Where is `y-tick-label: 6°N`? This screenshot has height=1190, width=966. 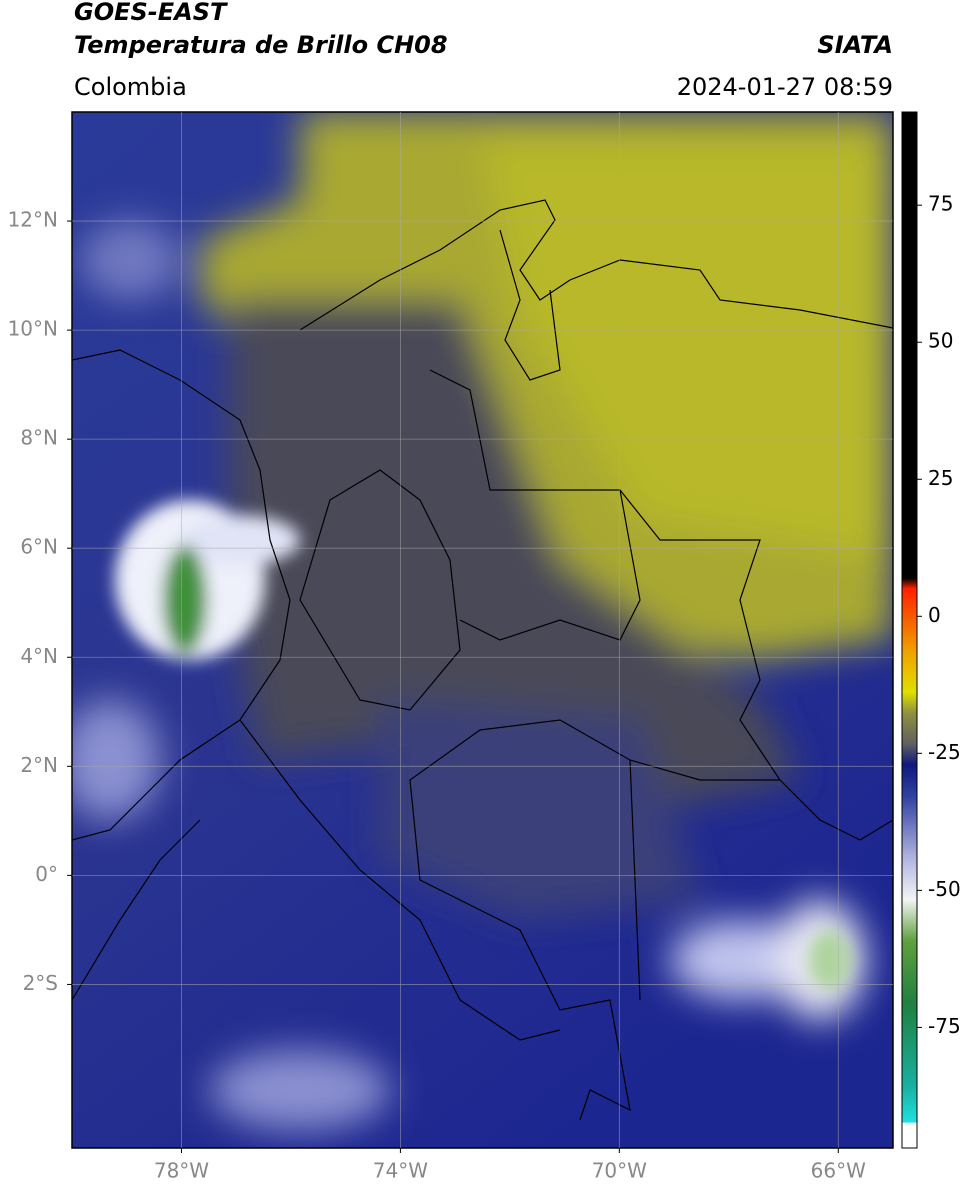
y-tick-label: 6°N is located at coordinates (39, 547).